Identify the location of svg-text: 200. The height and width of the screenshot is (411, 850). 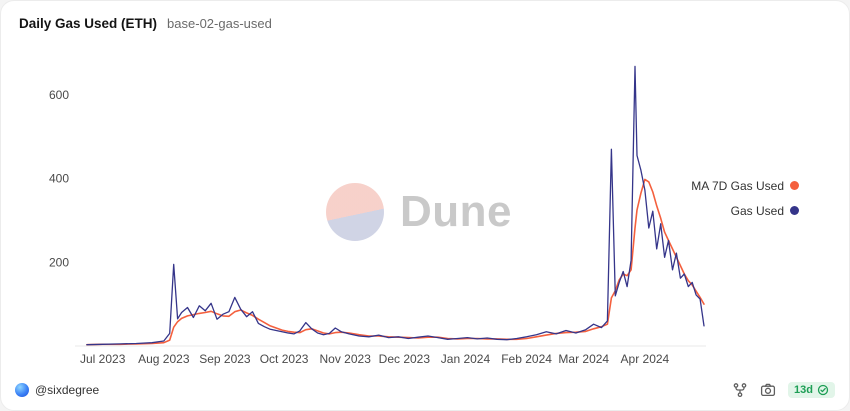
(59, 262).